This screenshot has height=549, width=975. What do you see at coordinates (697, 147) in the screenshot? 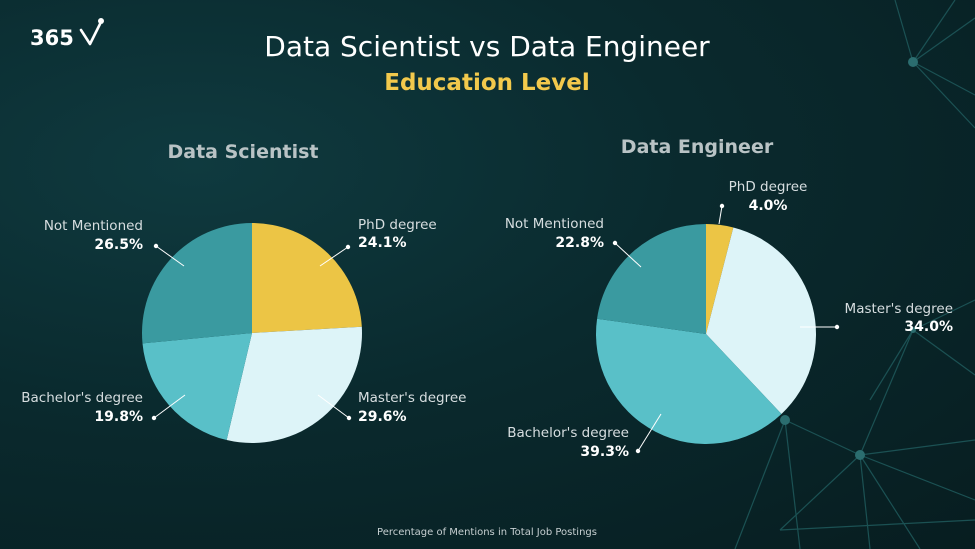
I see `chart-title-data-engineer: Data Engineer` at bounding box center [697, 147].